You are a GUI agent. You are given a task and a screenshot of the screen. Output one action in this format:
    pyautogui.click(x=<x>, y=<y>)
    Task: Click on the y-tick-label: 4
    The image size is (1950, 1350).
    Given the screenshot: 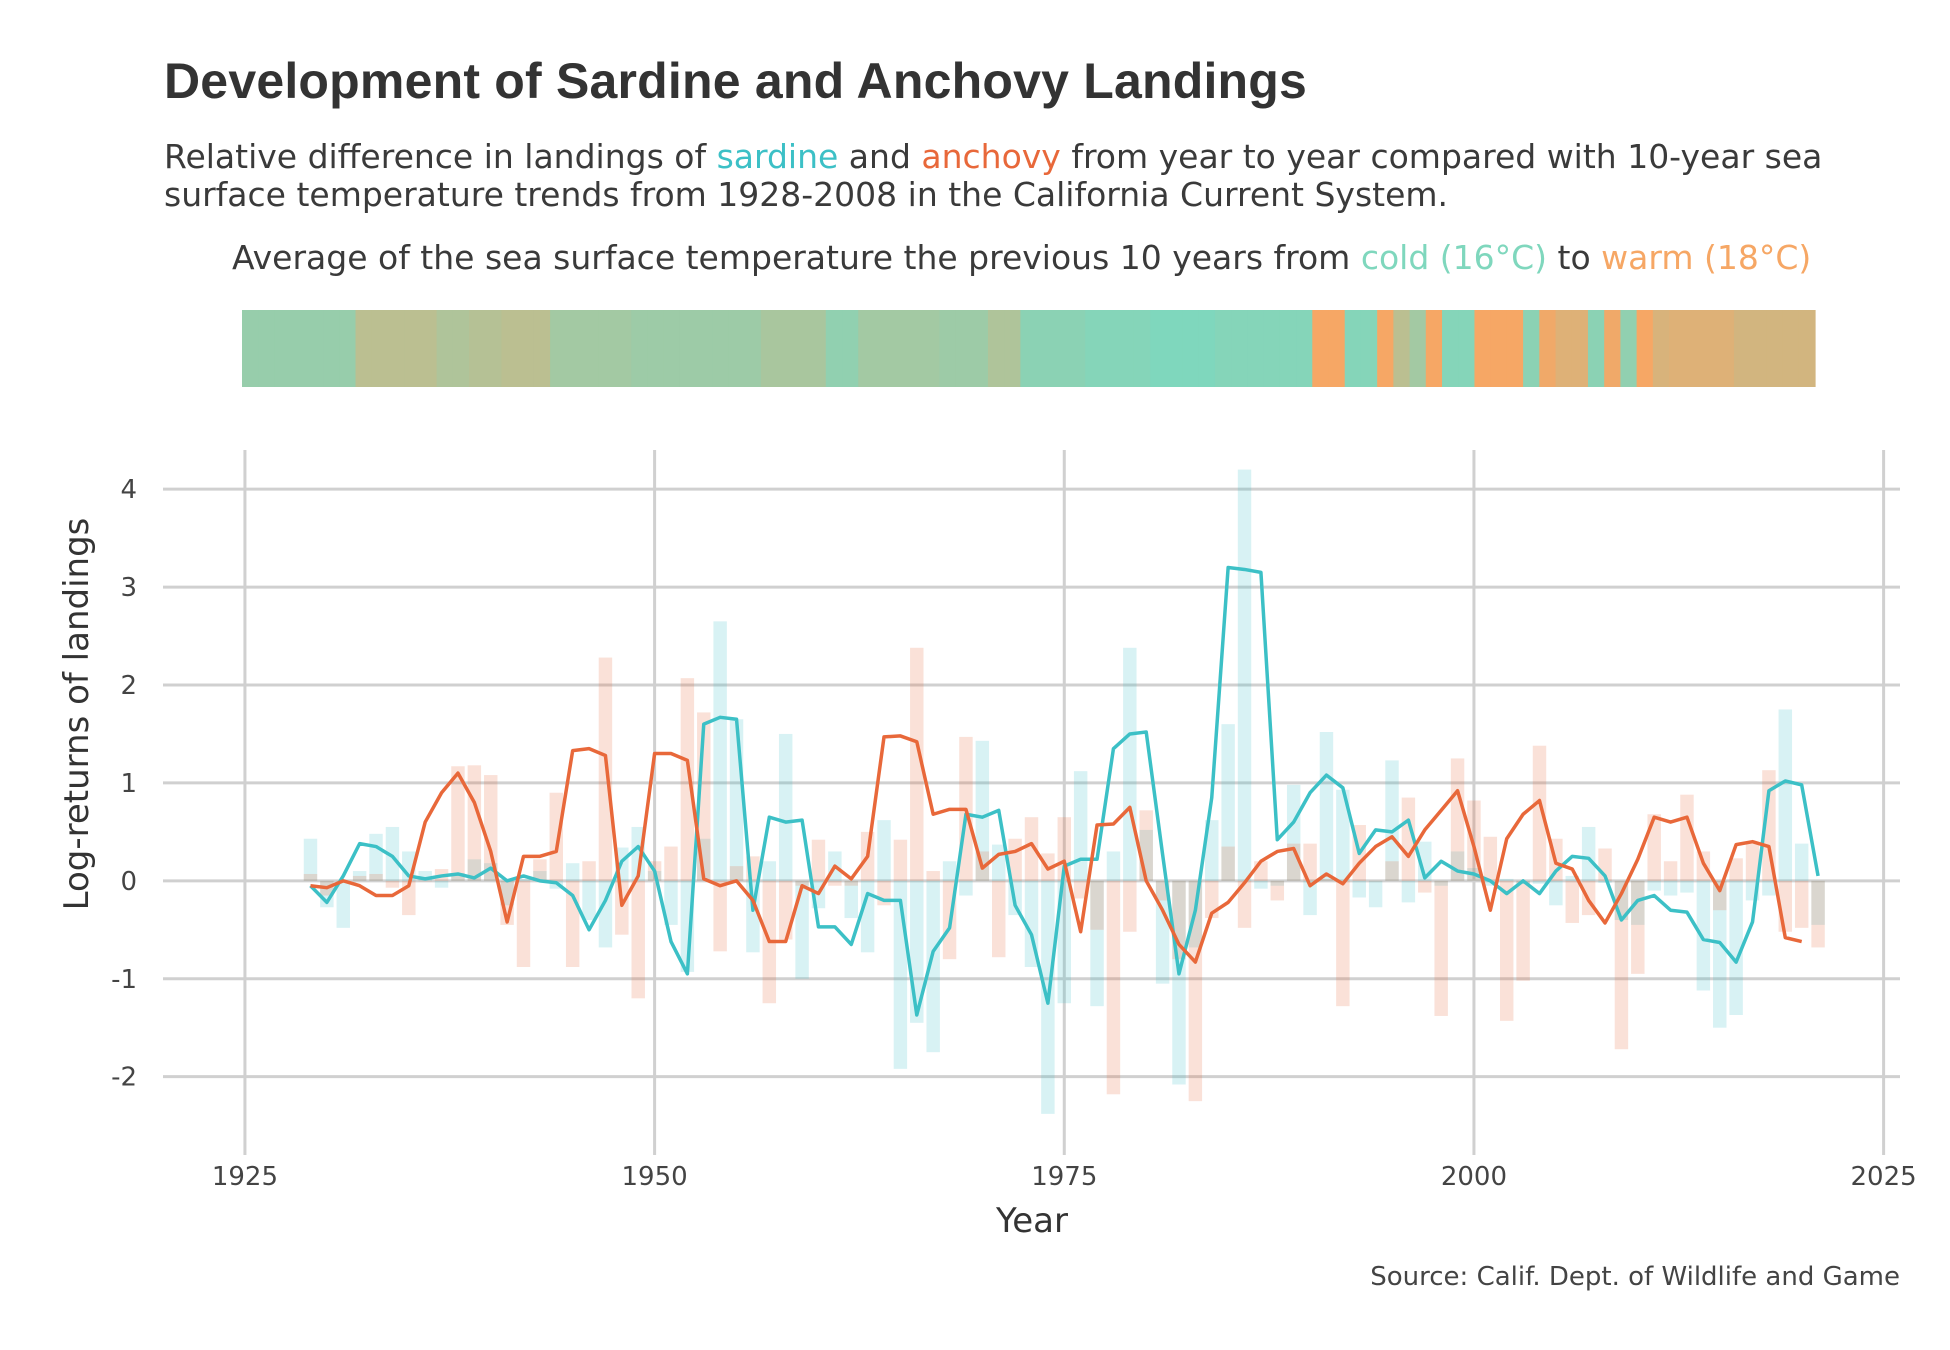 What is the action you would take?
    pyautogui.click(x=128, y=490)
    